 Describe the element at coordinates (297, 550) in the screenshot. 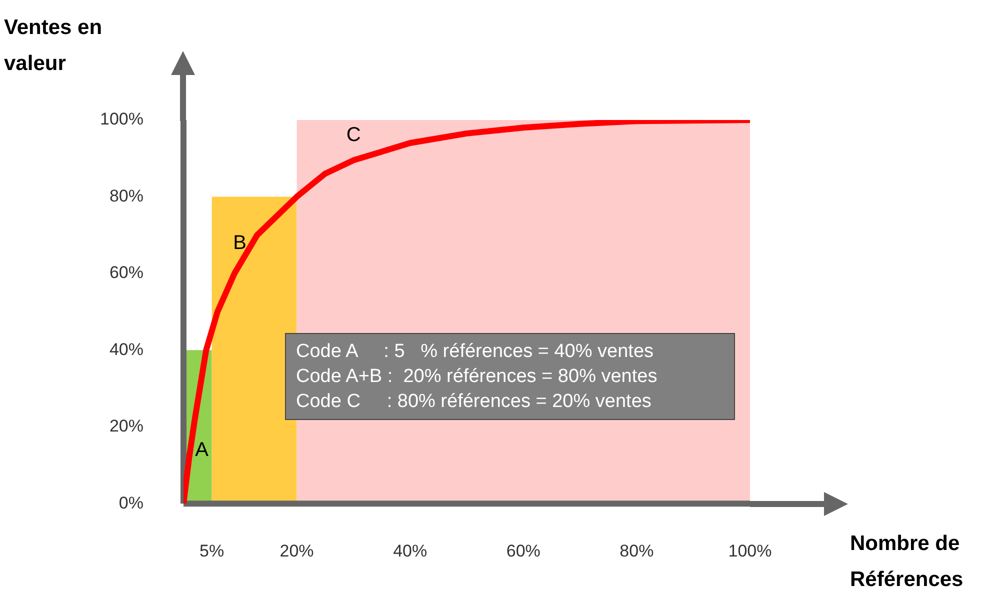

I see `x-tick-label: 20%` at that location.